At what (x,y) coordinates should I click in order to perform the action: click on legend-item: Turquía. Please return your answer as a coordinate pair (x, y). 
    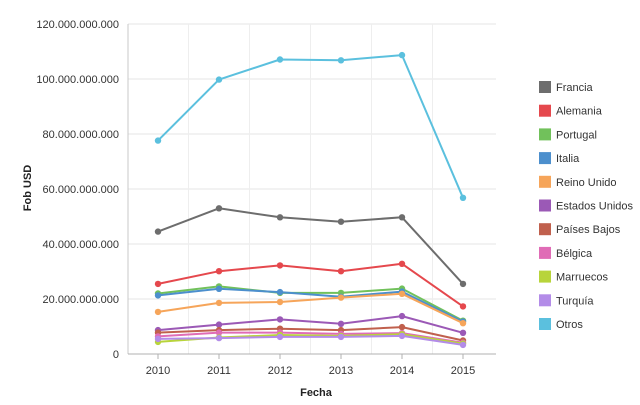
    Looking at the image, I should click on (566, 300).